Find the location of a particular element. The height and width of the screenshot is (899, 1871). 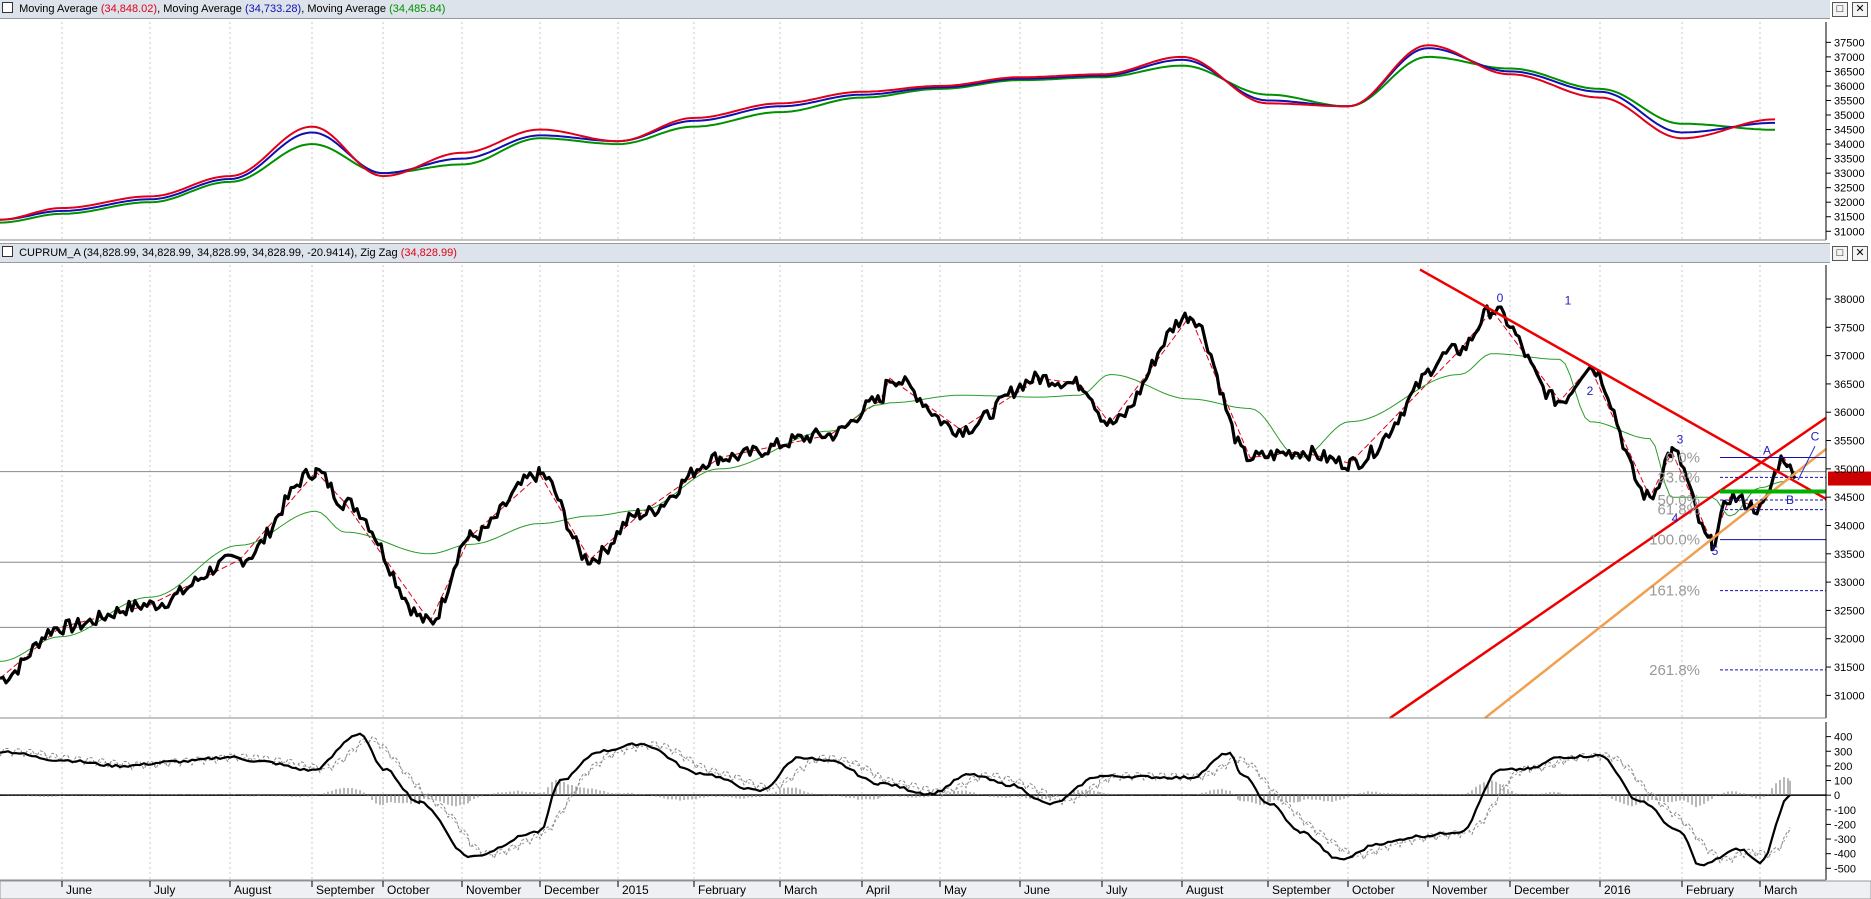

fib-label: 161.8% is located at coordinates (1674, 591).